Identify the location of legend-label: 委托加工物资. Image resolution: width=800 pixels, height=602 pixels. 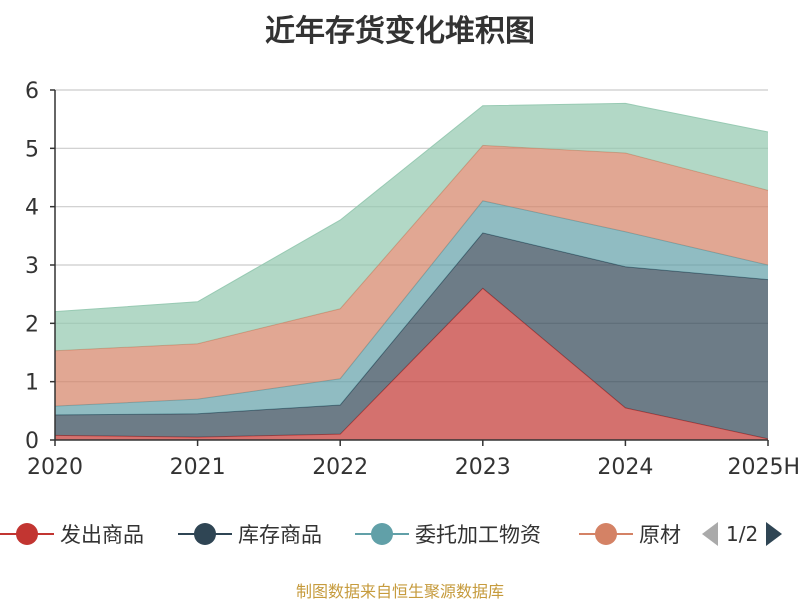
(478, 535).